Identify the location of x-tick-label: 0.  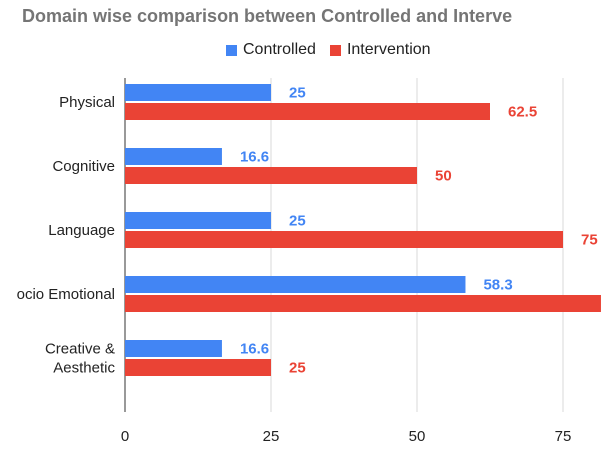
(125, 436).